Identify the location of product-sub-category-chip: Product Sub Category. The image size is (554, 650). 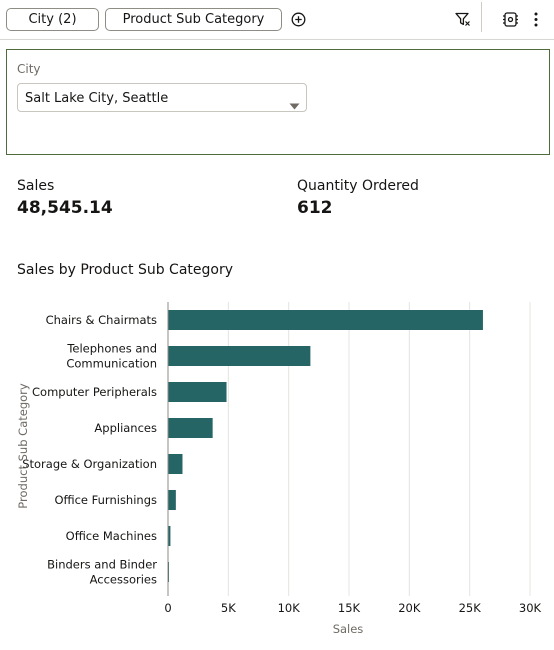
(193, 19).